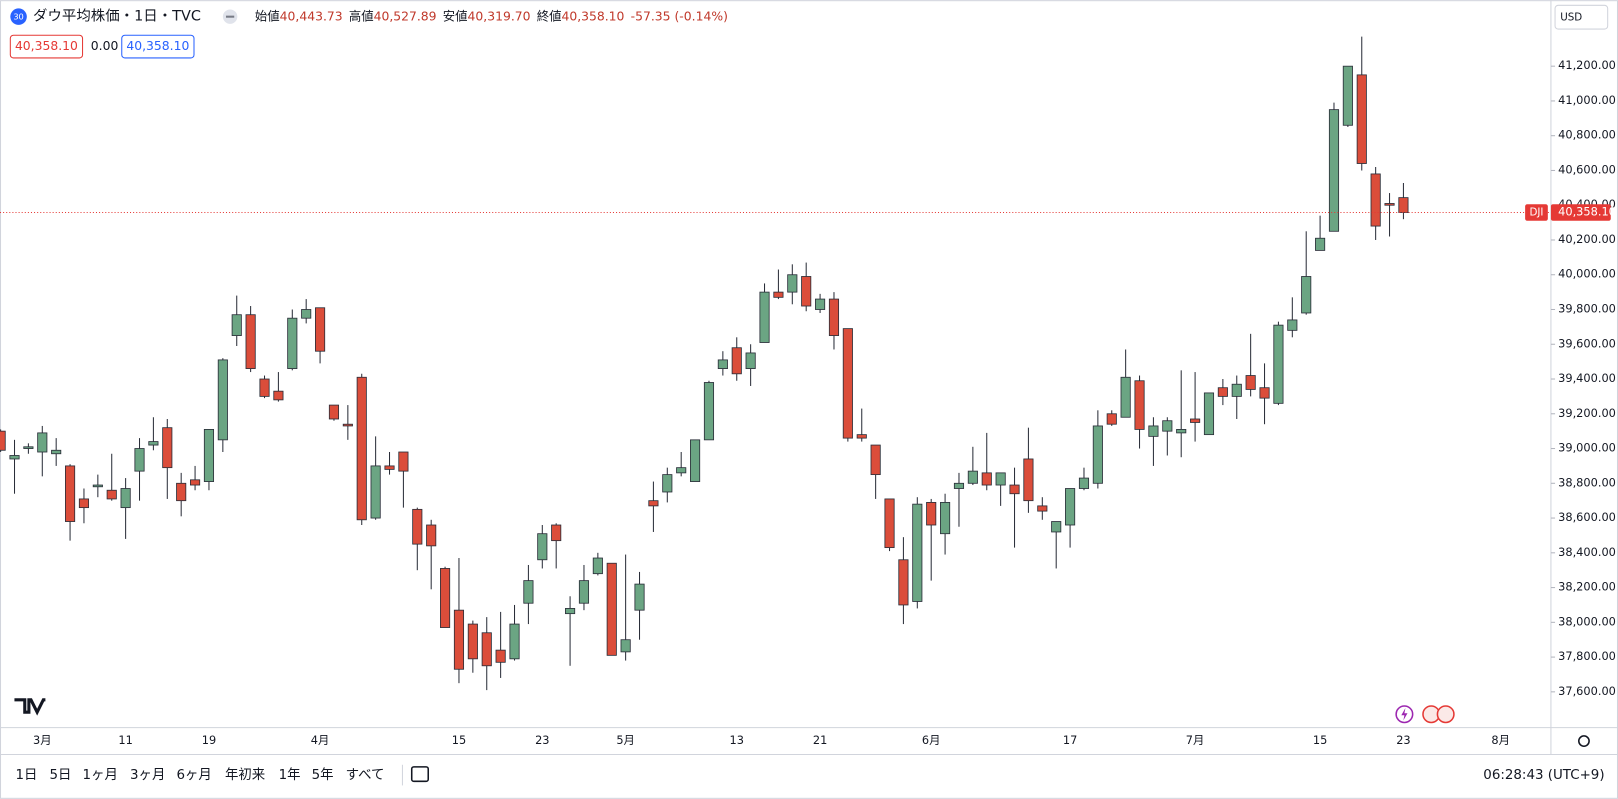  What do you see at coordinates (323, 775) in the screenshot?
I see `range-button: 5年` at bounding box center [323, 775].